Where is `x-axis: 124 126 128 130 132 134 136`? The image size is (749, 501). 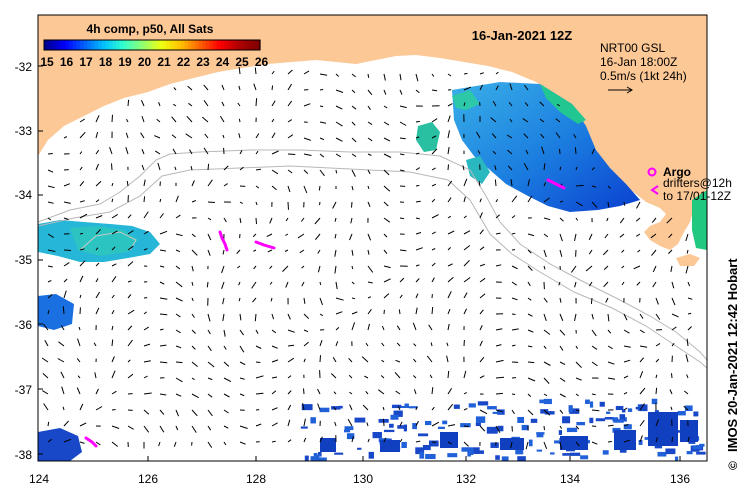 x-axis: 124 126 128 130 132 134 136 is located at coordinates (359, 479).